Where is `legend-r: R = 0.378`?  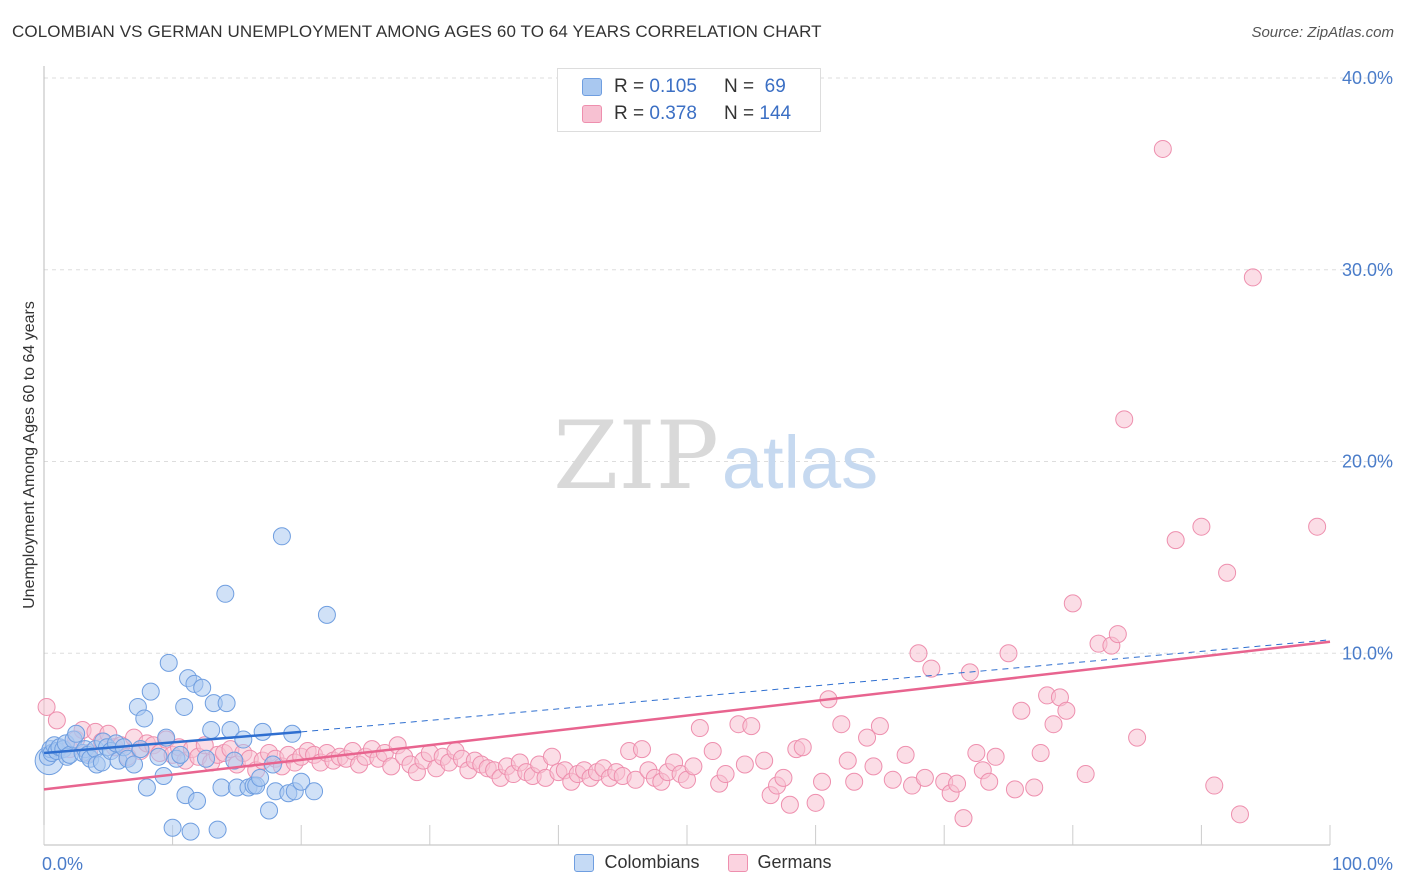
legend-r: R = 0.378 is located at coordinates (655, 113).